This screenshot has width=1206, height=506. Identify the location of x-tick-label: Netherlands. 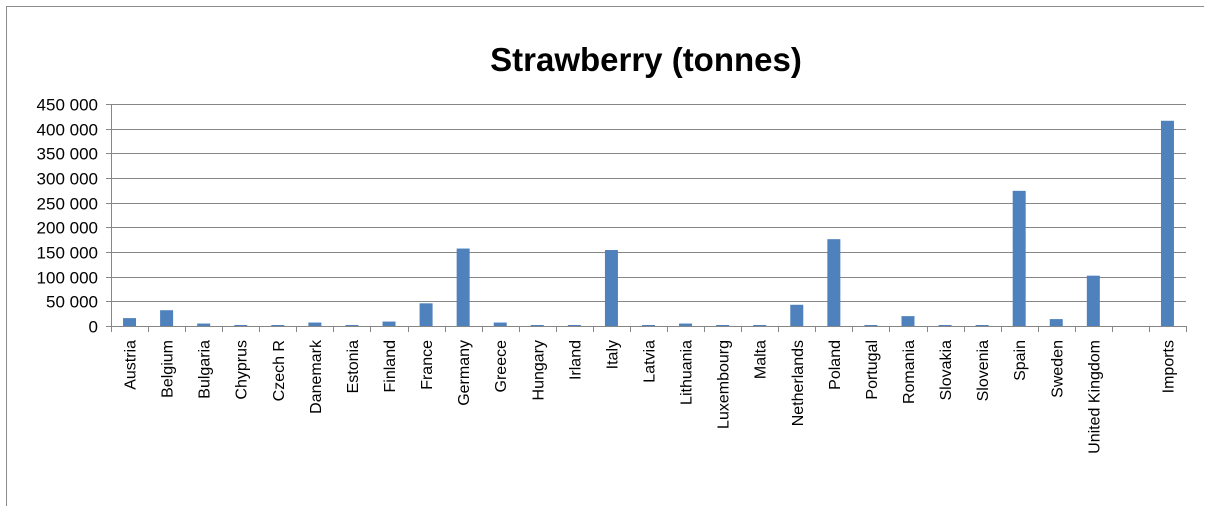
(798, 383).